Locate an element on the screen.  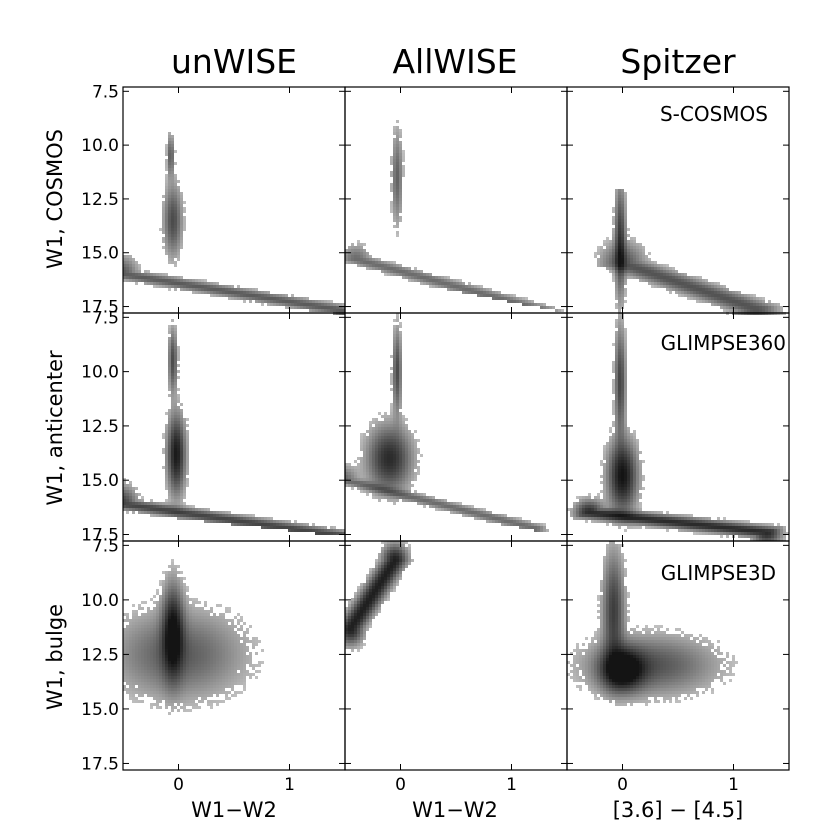
heatmap-panel-r1-c1 is located at coordinates (447, 422).